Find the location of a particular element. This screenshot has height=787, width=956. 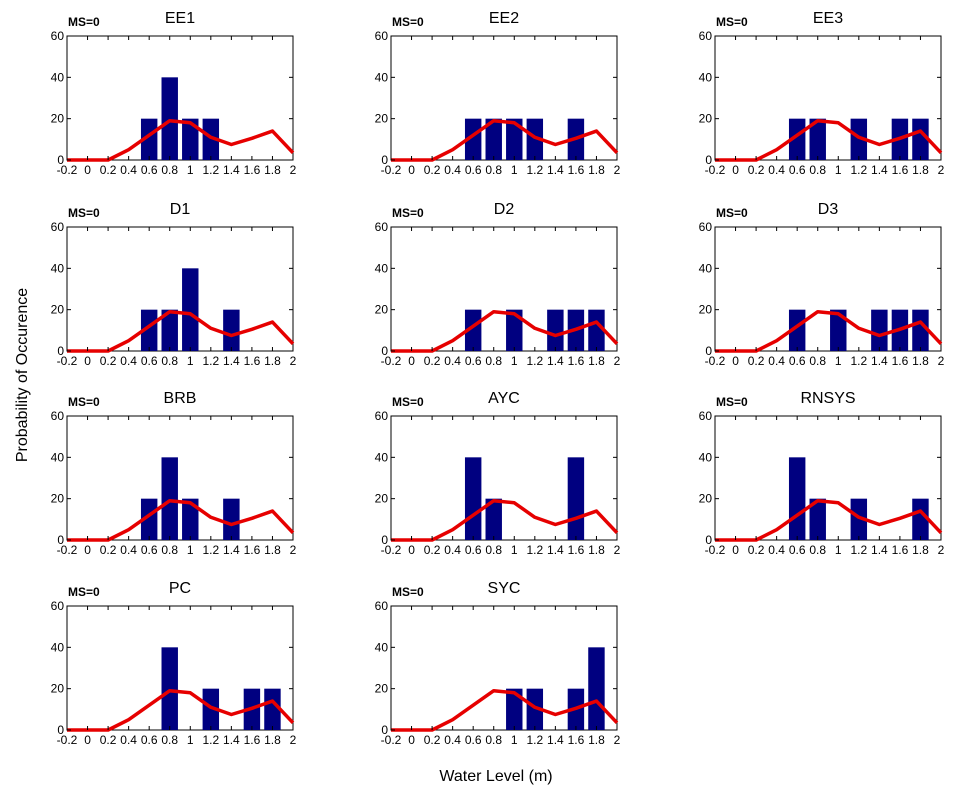

subplot-title: SYC is located at coordinates (504, 588).